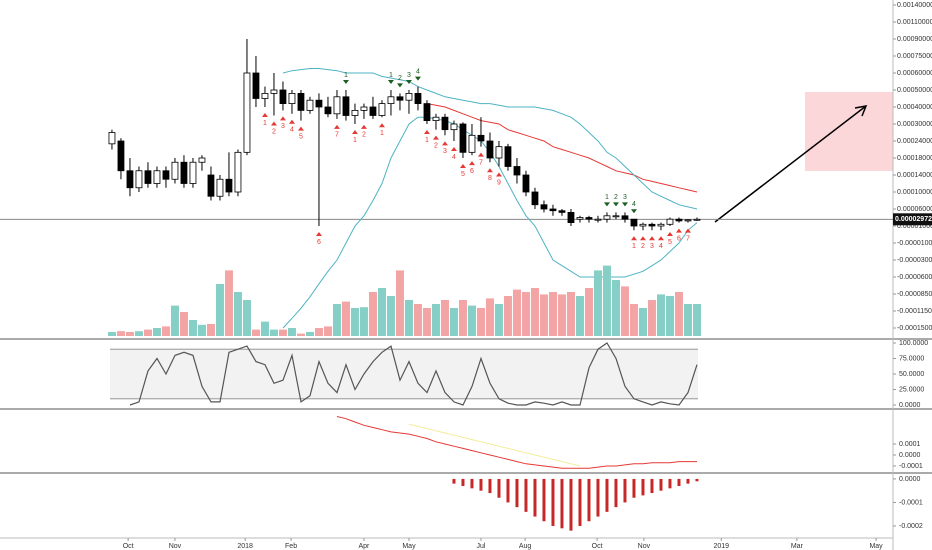  Describe the element at coordinates (721, 546) in the screenshot. I see `x-tick-label: 2019` at that location.